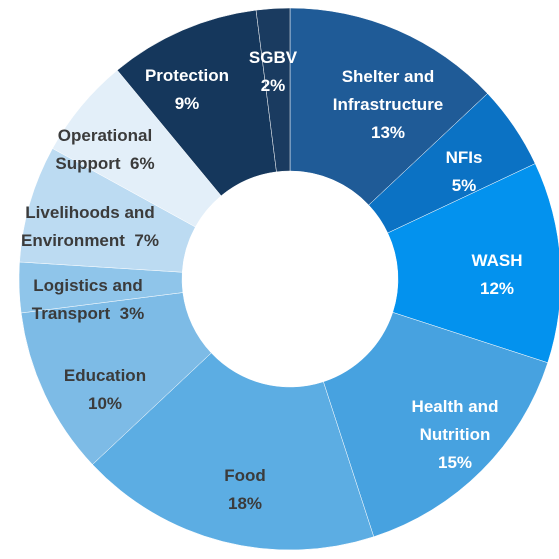  Describe the element at coordinates (187, 103) in the screenshot. I see `value-label: 9%` at that location.